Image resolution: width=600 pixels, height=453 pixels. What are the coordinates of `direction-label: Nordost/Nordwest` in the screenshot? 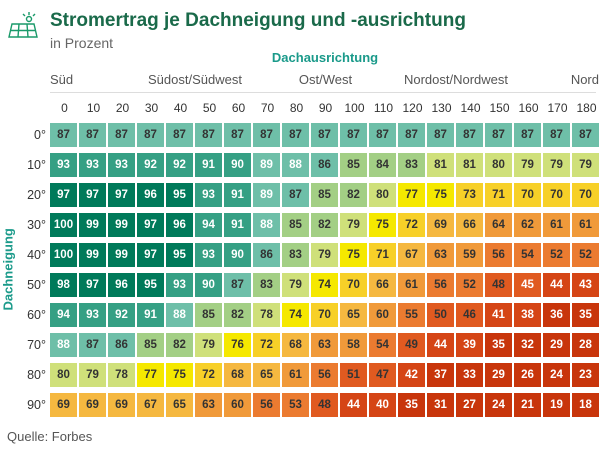 It's located at (456, 79).